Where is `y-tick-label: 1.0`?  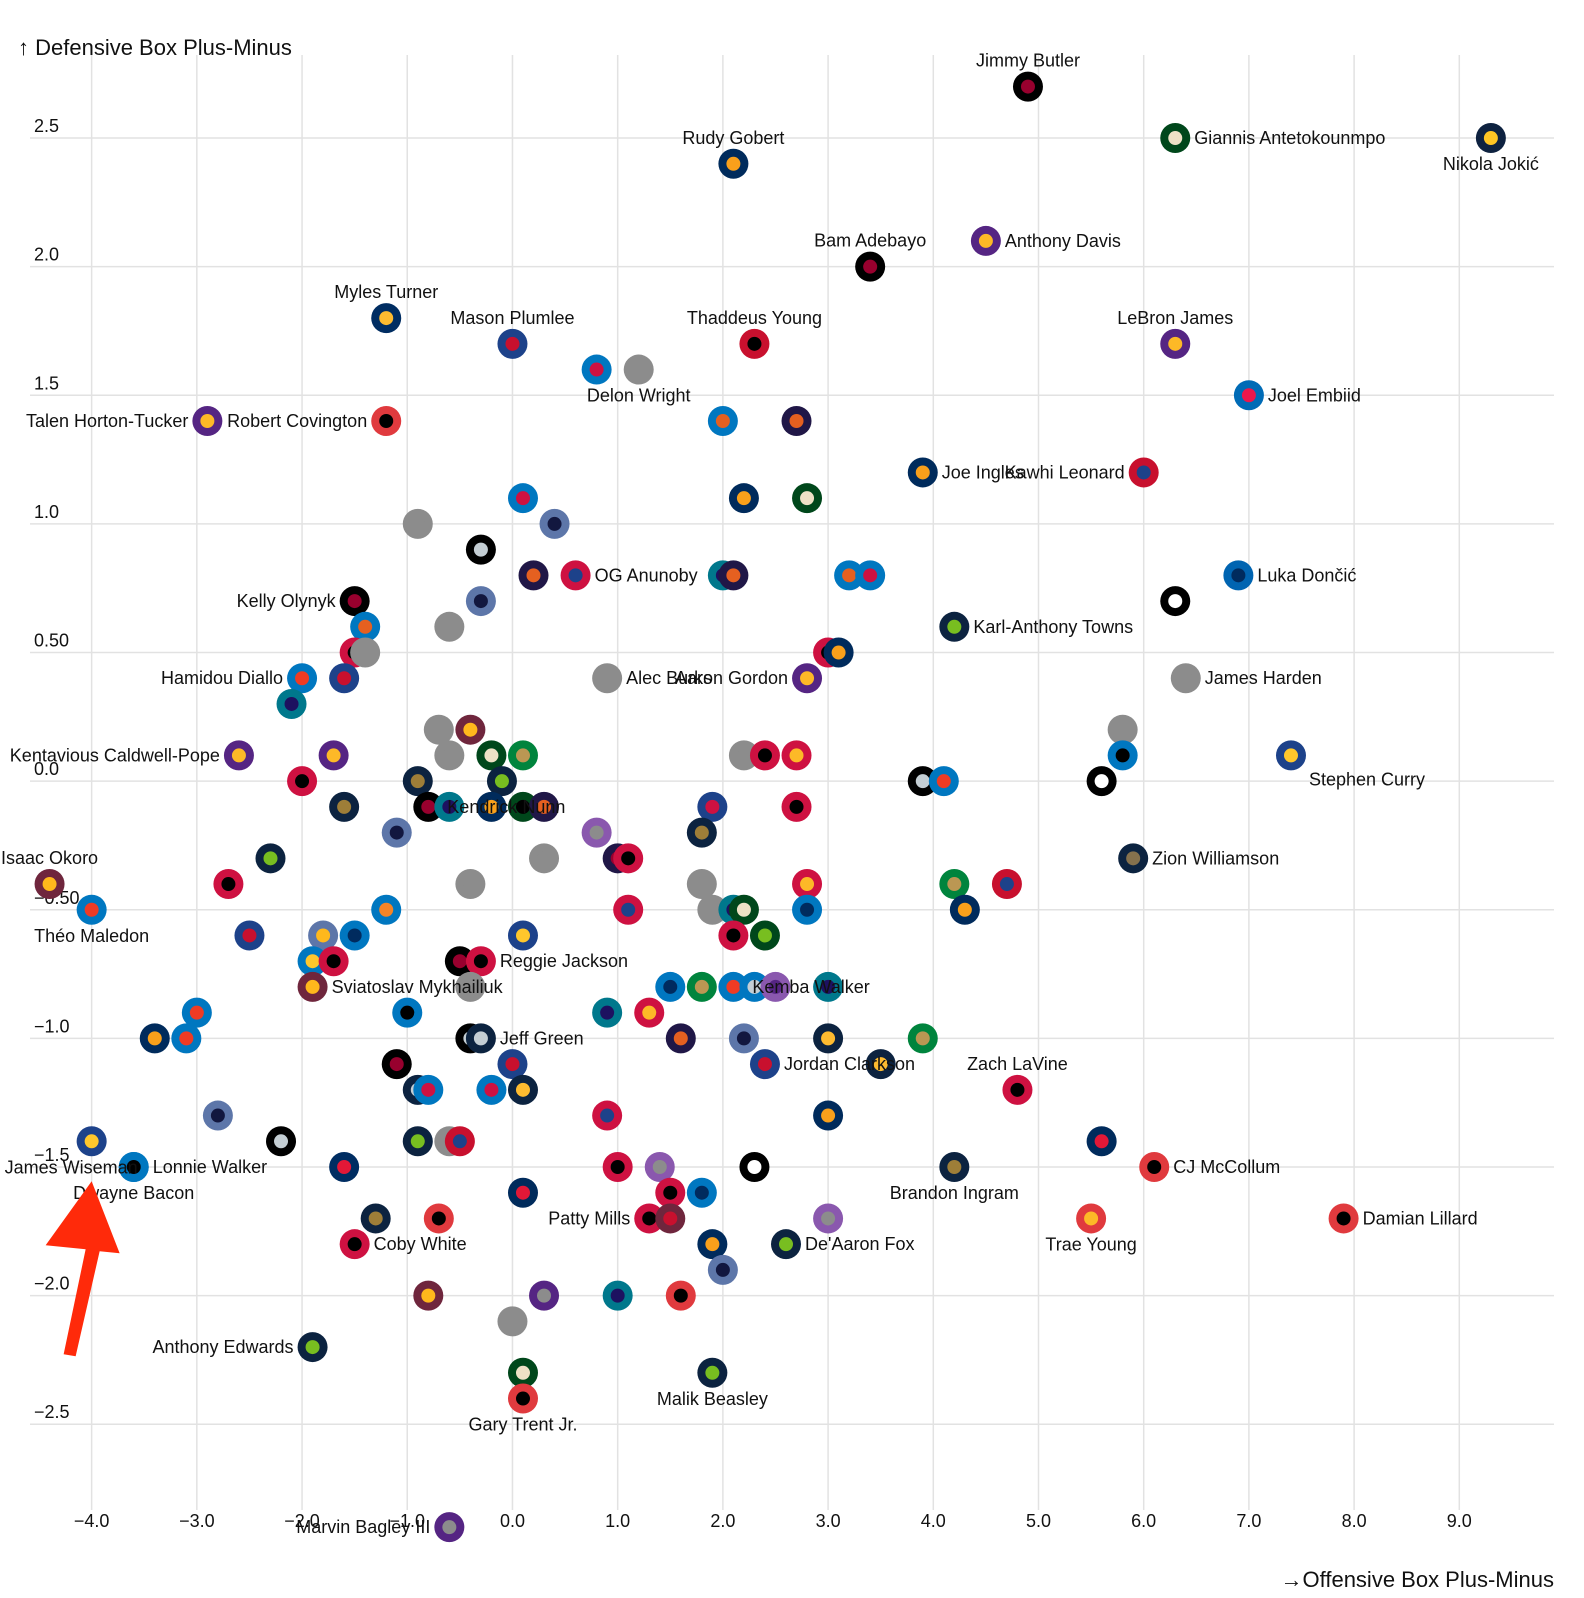
y-tick-label: 1.0 is located at coordinates (46, 512).